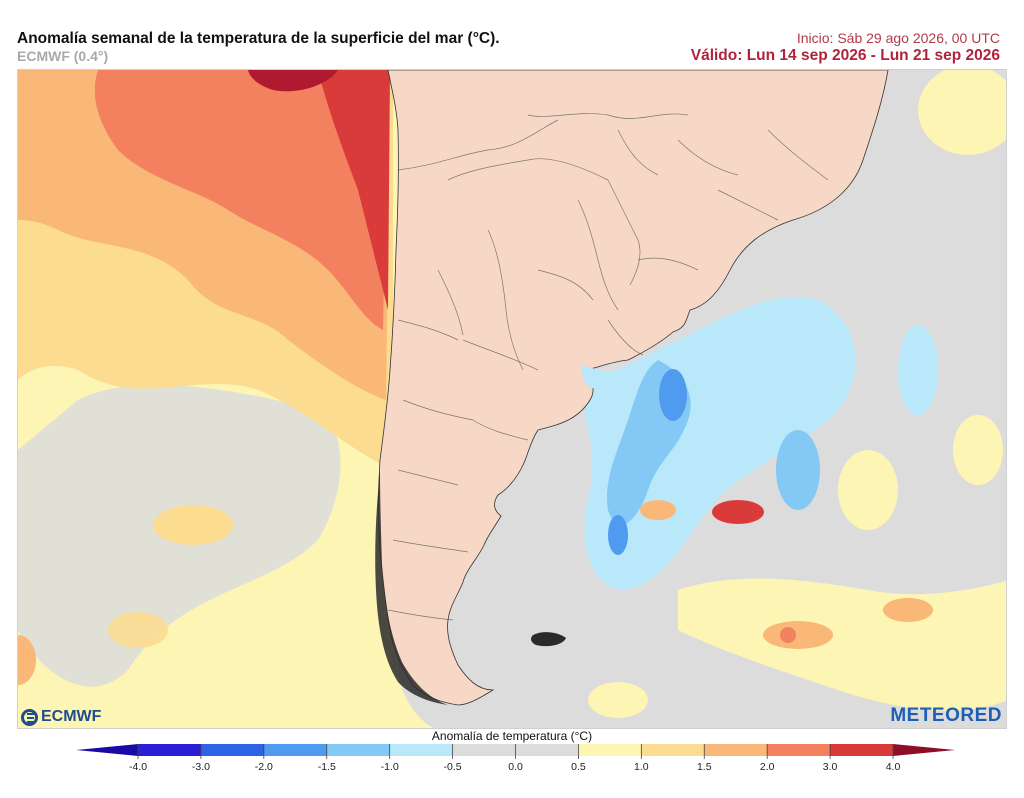 The image size is (1024, 798). What do you see at coordinates (704, 767) in the screenshot?
I see `colorbar-tick-label: 1.5` at bounding box center [704, 767].